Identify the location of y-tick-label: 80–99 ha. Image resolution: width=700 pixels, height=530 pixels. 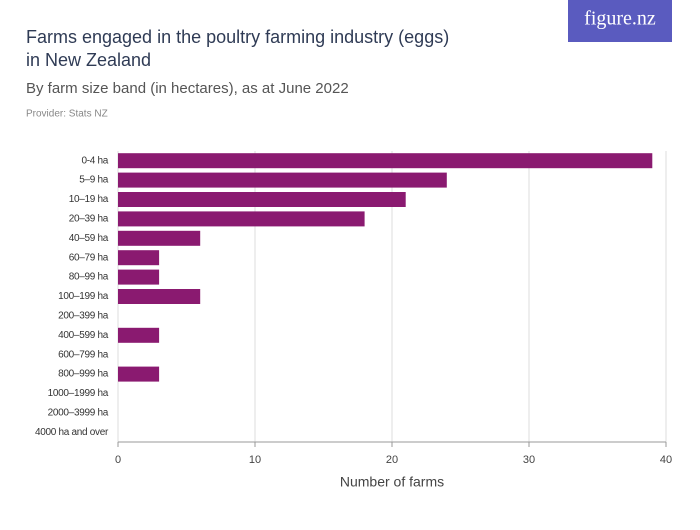
(89, 277).